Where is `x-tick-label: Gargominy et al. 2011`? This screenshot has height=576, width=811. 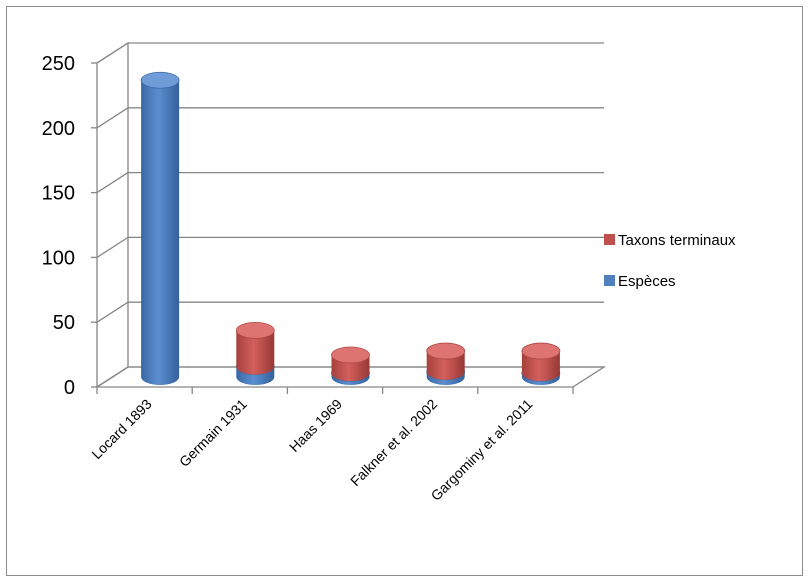 x-tick-label: Gargominy et al. 2011 is located at coordinates (482, 450).